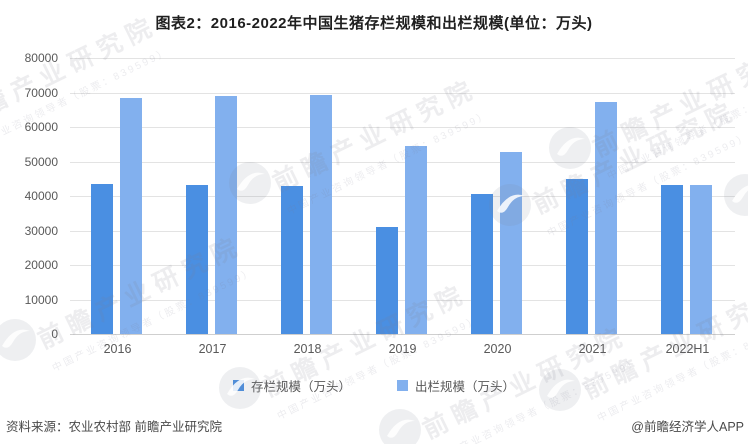 The width and height of the screenshot is (748, 444). What do you see at coordinates (402, 349) in the screenshot?
I see `x-axis-label: 2019` at bounding box center [402, 349].